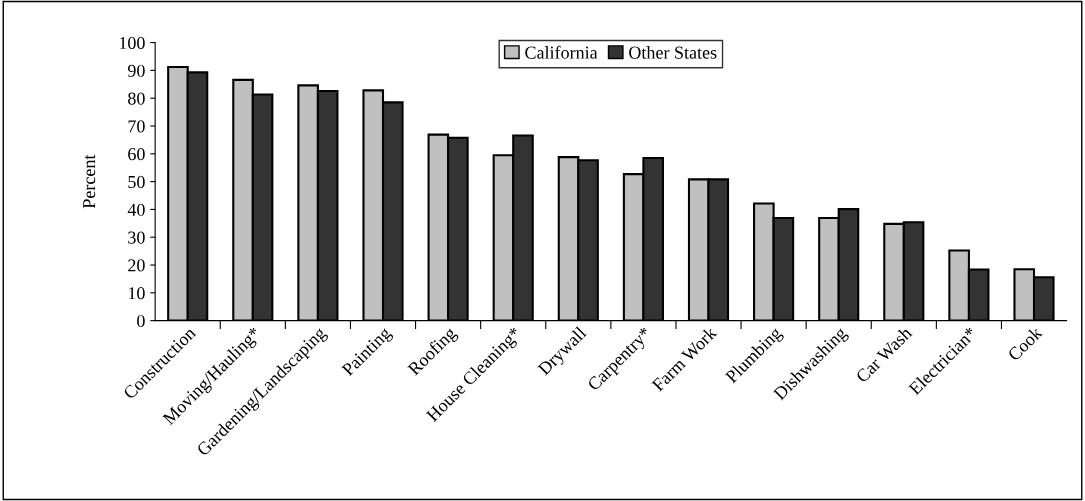 The height and width of the screenshot is (501, 1085). I want to click on legend-label: Other States, so click(673, 52).